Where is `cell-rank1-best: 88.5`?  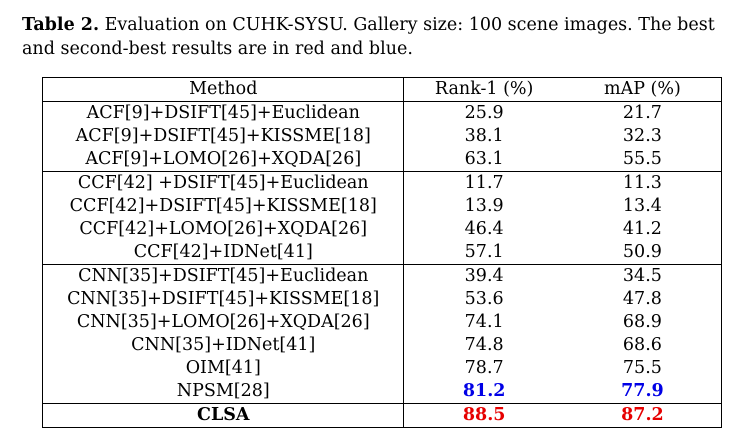
cell-rank1-best: 88.5 is located at coordinates (483, 415).